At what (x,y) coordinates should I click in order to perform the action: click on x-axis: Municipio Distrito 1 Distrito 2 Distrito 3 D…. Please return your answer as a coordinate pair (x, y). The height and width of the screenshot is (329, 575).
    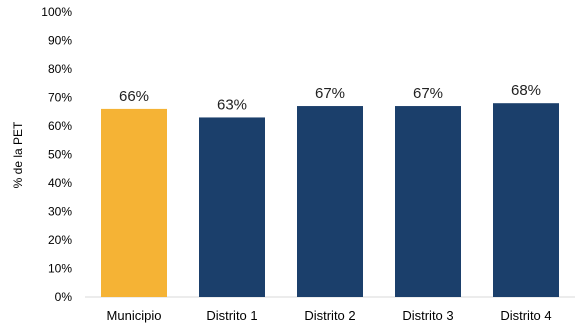
    Looking at the image, I should click on (329, 315).